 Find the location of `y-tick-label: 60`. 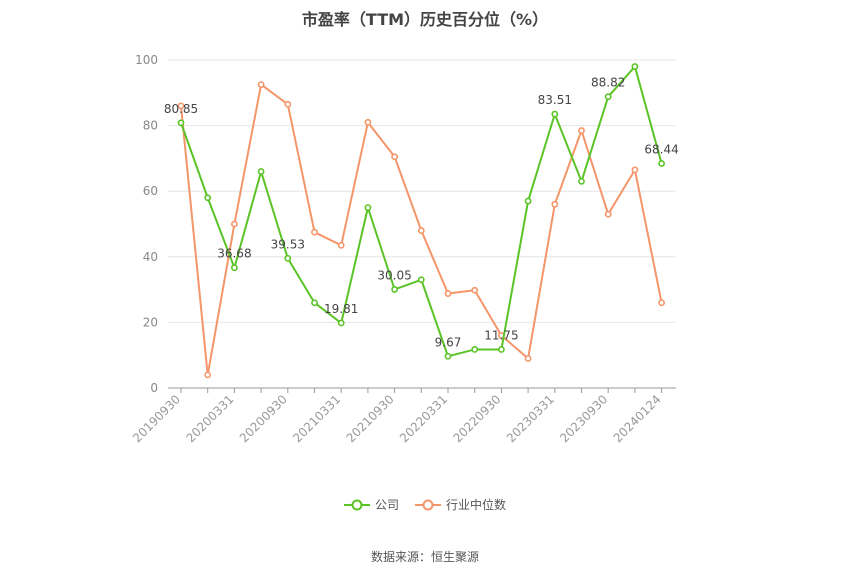

y-tick-label: 60 is located at coordinates (150, 191).